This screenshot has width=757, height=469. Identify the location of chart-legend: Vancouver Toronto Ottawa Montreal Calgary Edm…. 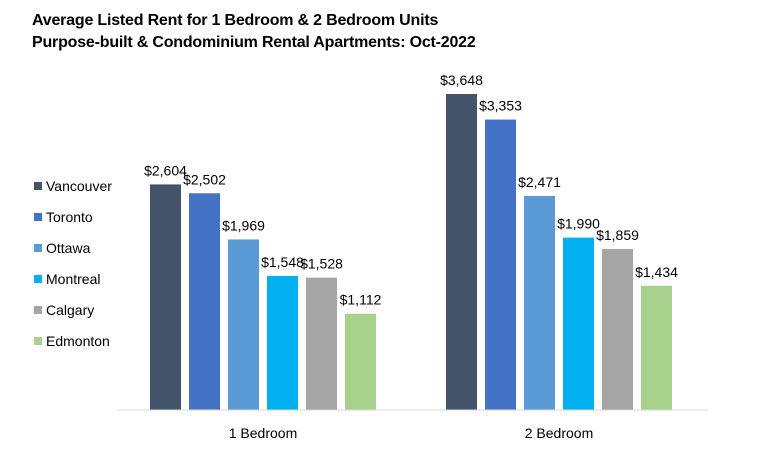
(73, 263).